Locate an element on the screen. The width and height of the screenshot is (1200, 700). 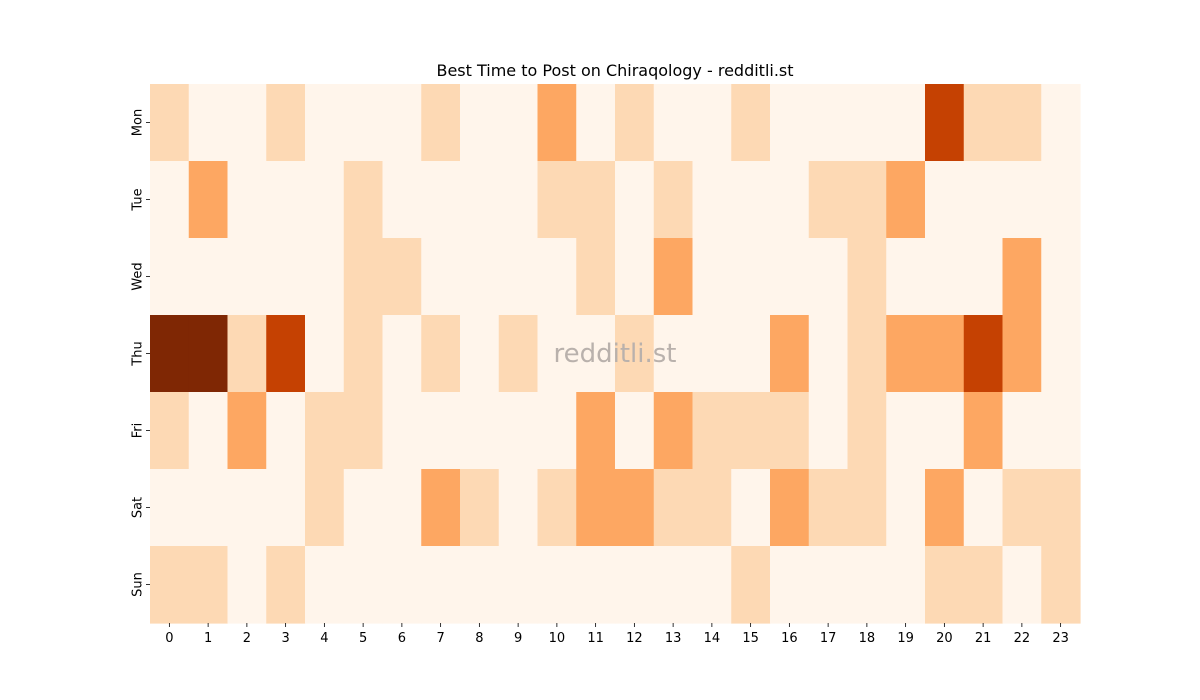
y-tick-label-sun: Sun is located at coordinates (138, 584).